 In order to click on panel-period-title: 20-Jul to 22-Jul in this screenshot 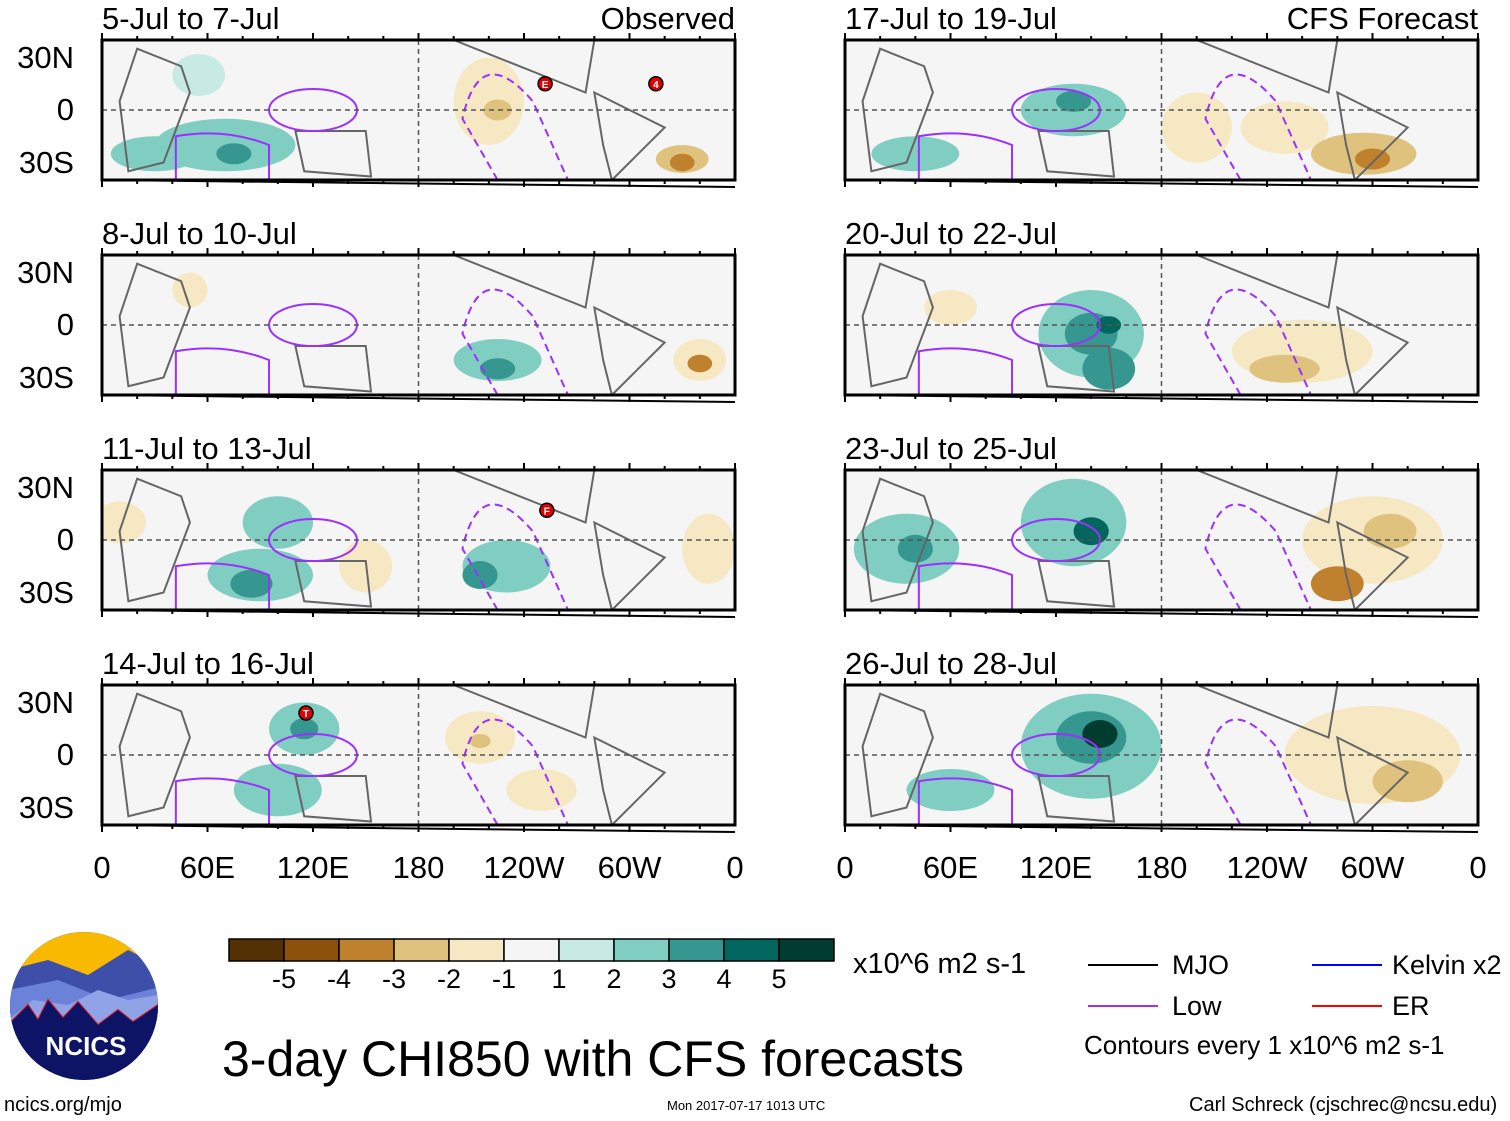, I will do `click(951, 233)`.